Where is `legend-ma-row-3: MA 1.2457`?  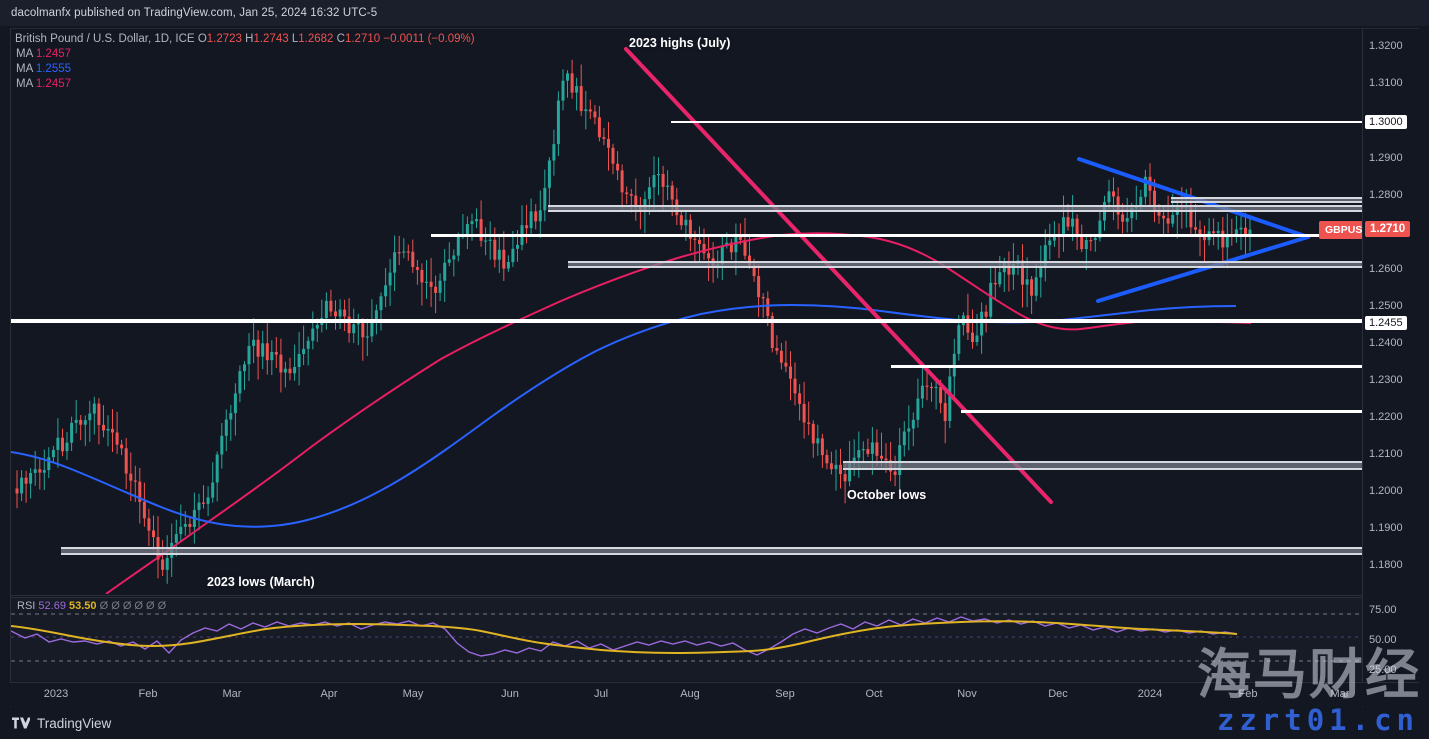
legend-ma-row-3: MA 1.2457 is located at coordinates (245, 84).